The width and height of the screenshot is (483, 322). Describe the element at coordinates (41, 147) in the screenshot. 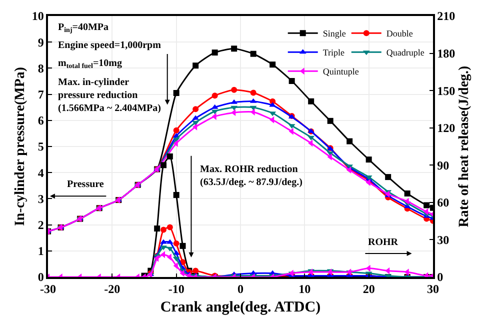

I see `y-tick-label: 5` at that location.